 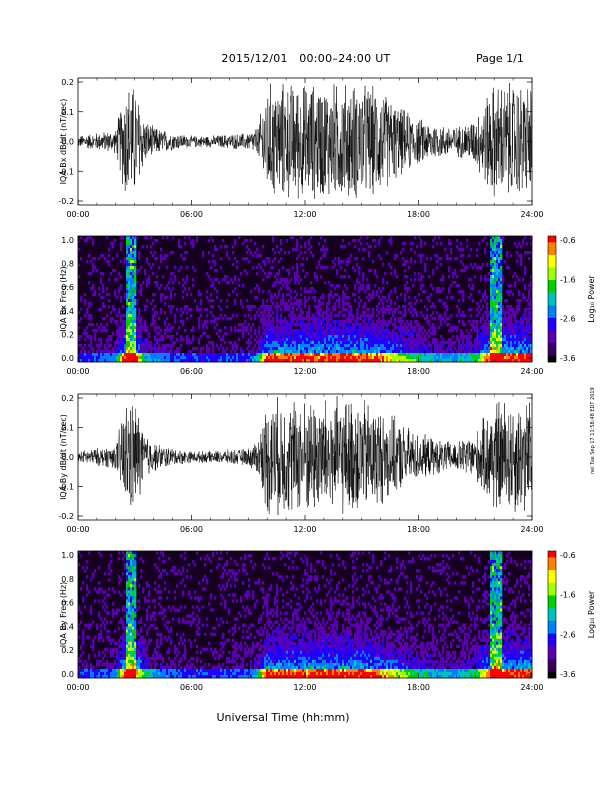 What do you see at coordinates (418, 371) in the screenshot?
I see `x-tick-label: 18:00` at bounding box center [418, 371].